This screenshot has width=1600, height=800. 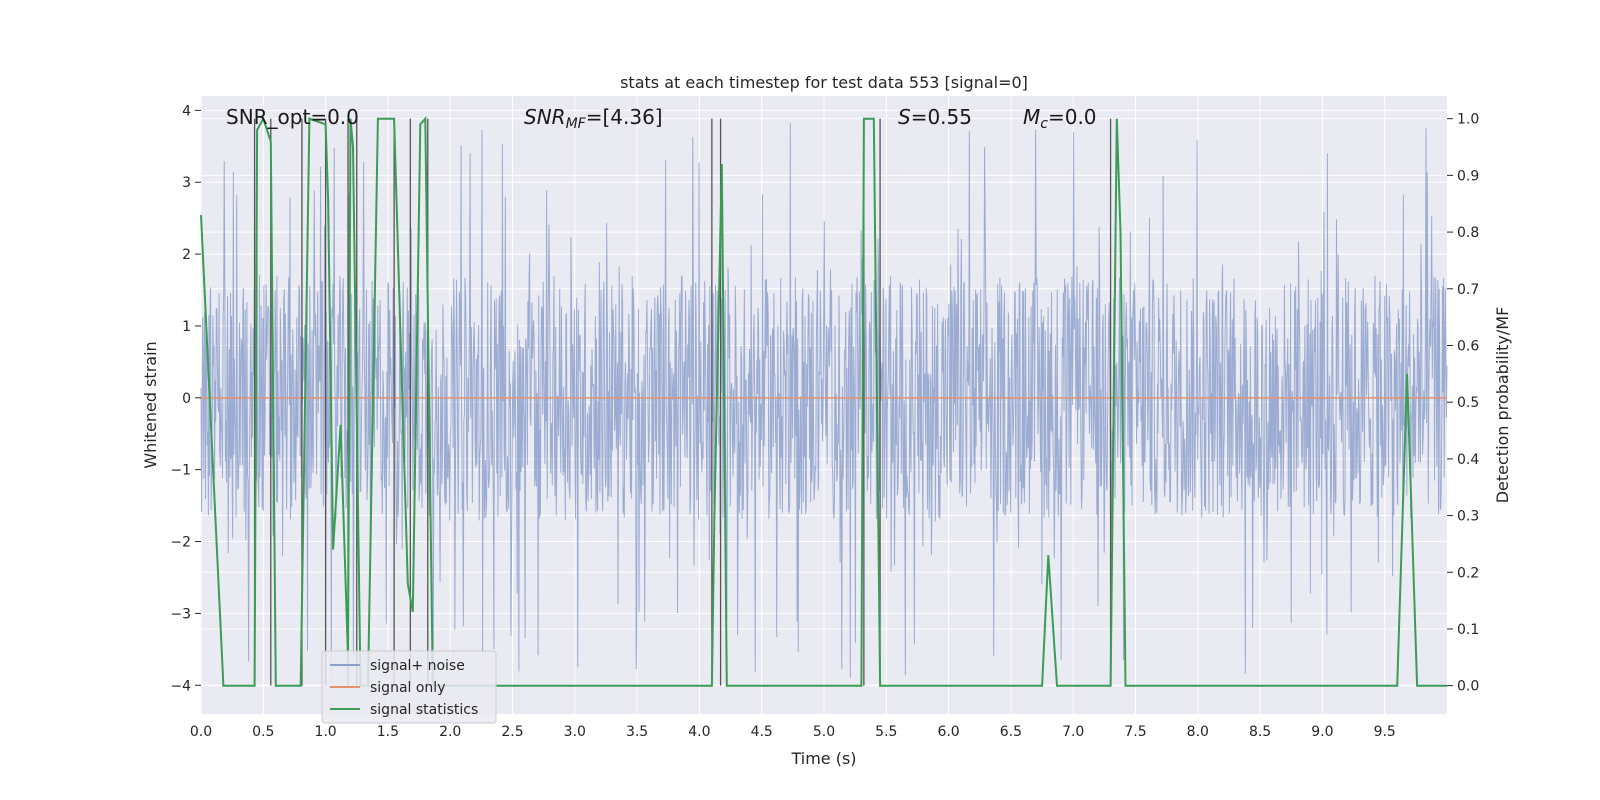 I want to click on x-tick-label: 0.5, so click(x=263, y=732).